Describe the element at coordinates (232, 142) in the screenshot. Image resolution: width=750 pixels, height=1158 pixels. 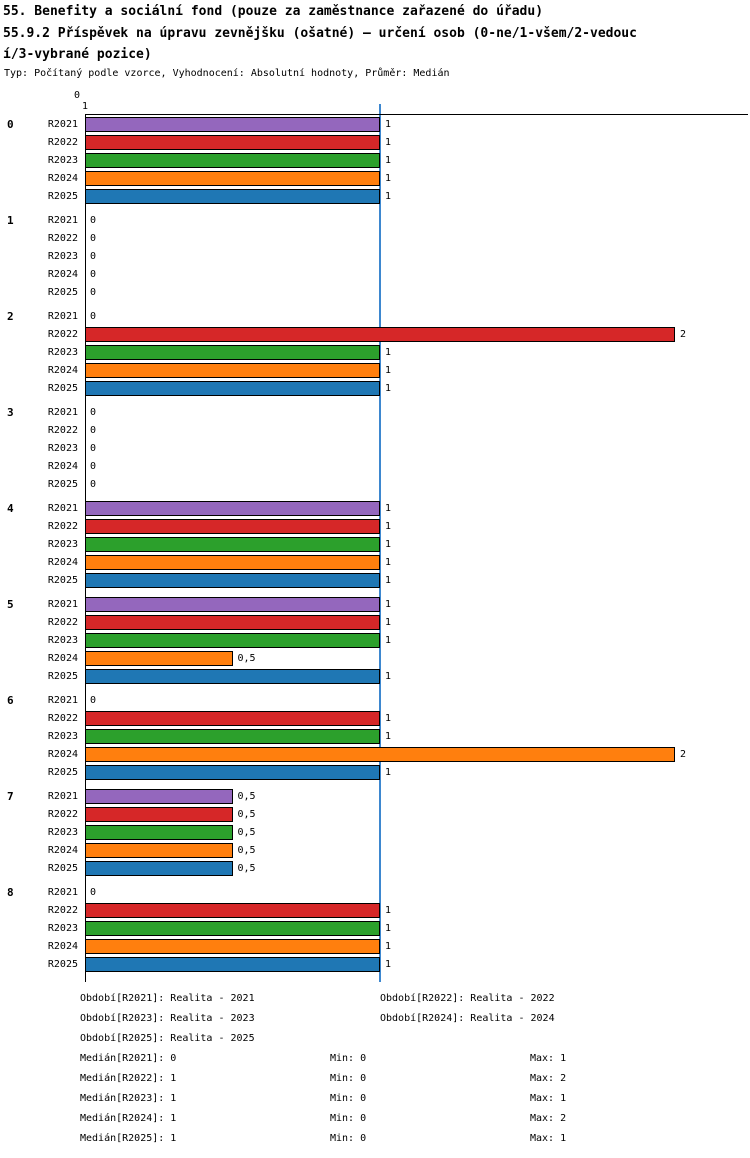
I see `bar-0-R2022` at that location.